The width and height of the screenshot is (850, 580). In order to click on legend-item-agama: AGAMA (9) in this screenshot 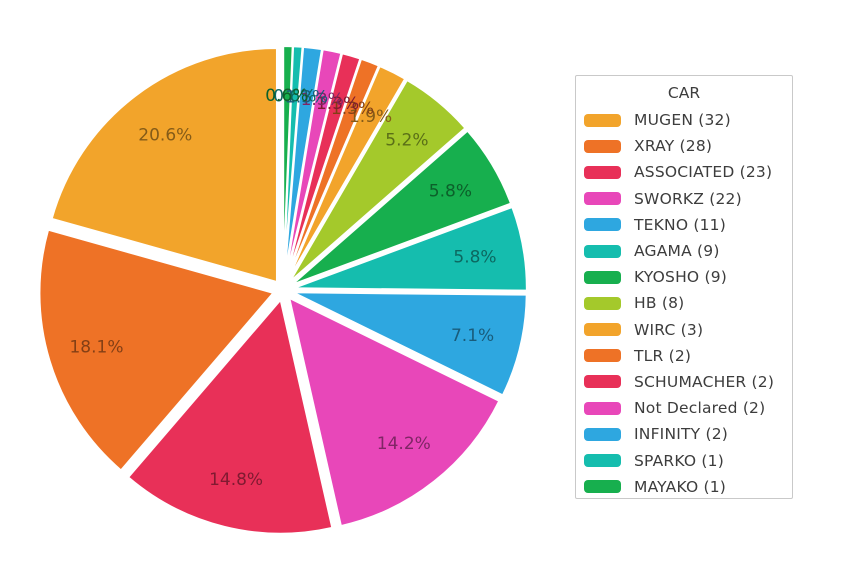, I will do `click(684, 251)`.